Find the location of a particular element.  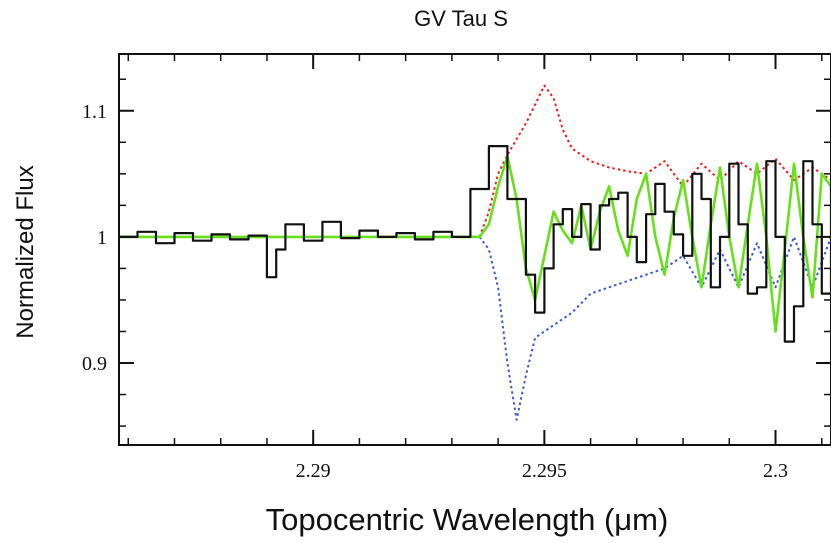

y-tick-label: 1 is located at coordinates (102, 238).